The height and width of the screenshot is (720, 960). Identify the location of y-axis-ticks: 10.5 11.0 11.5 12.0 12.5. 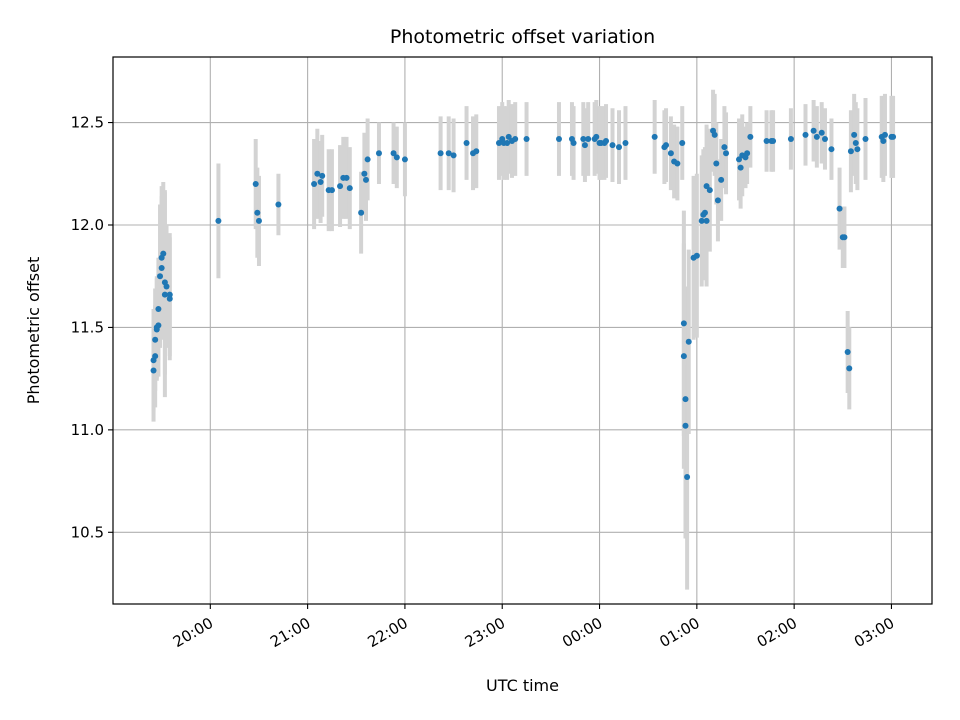
(92, 327).